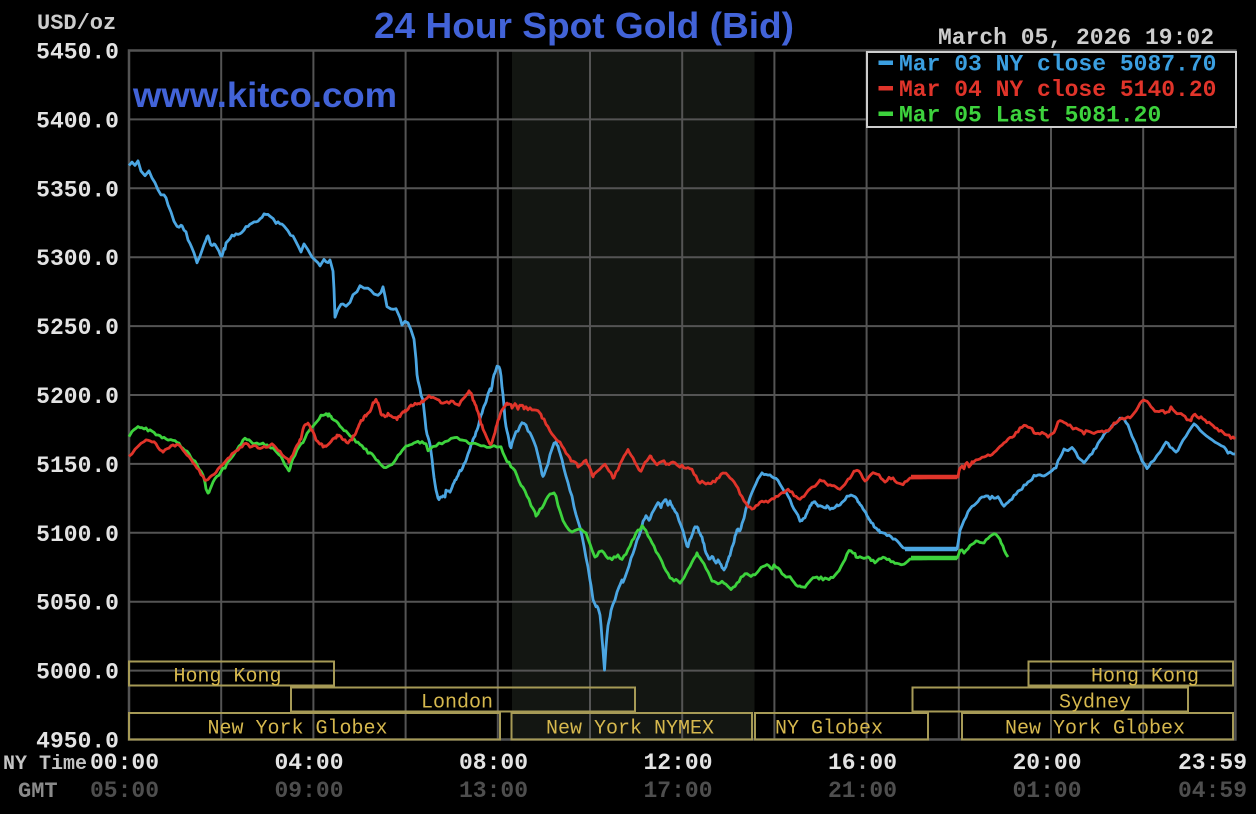  I want to click on svg-text: March 05, 2026 19:02, so click(1076, 38).